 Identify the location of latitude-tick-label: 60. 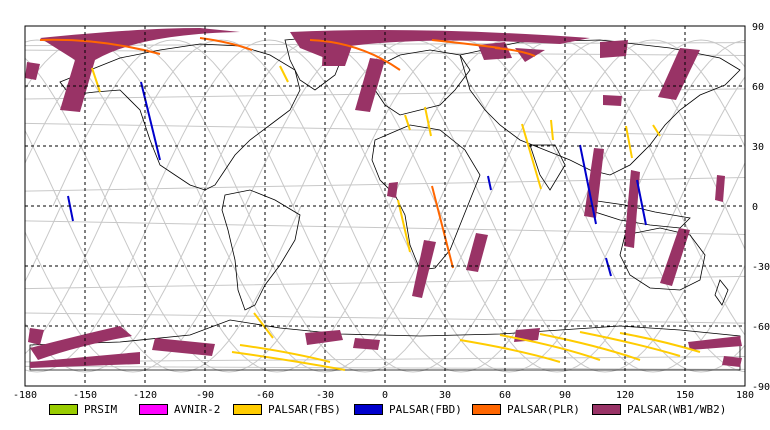
(758, 87).